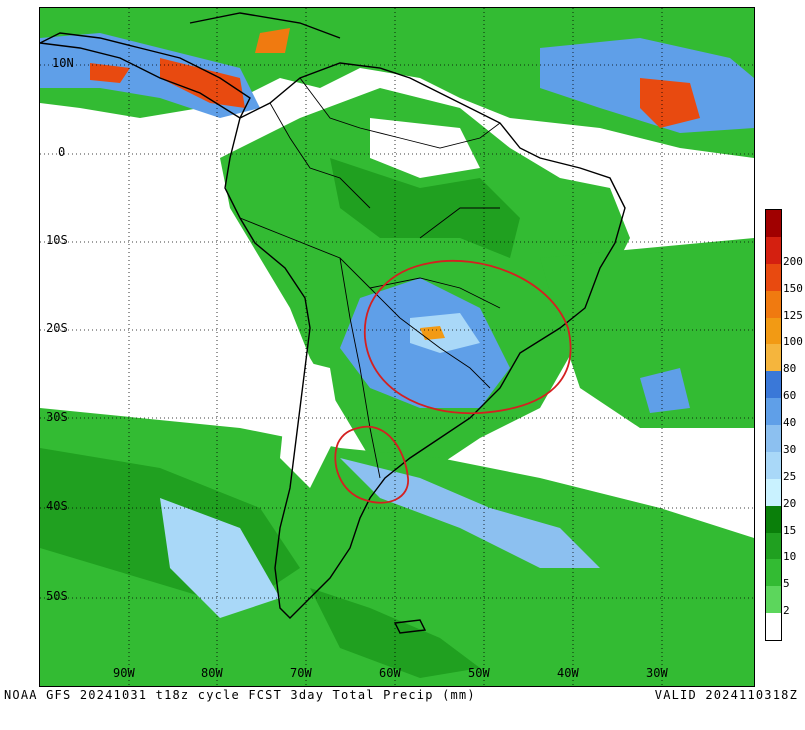  I want to click on lat-label: 30S, so click(57, 417).